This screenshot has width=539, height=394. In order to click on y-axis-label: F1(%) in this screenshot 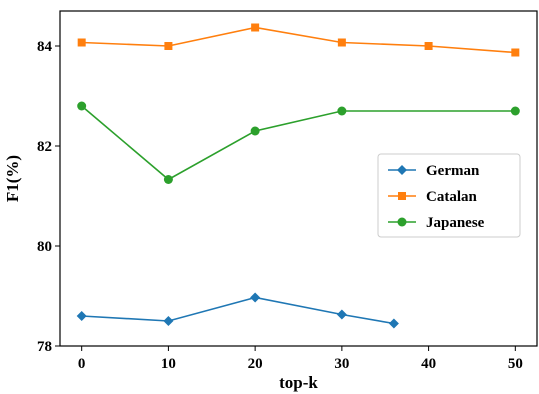, I will do `click(12, 178)`.